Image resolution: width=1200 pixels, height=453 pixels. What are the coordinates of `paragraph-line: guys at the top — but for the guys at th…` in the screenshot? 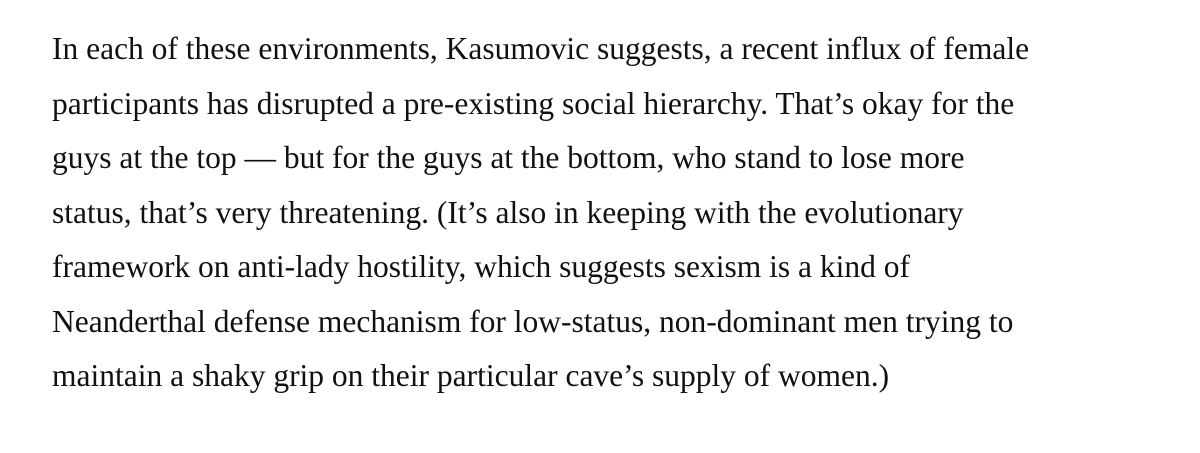 It's located at (508, 157).